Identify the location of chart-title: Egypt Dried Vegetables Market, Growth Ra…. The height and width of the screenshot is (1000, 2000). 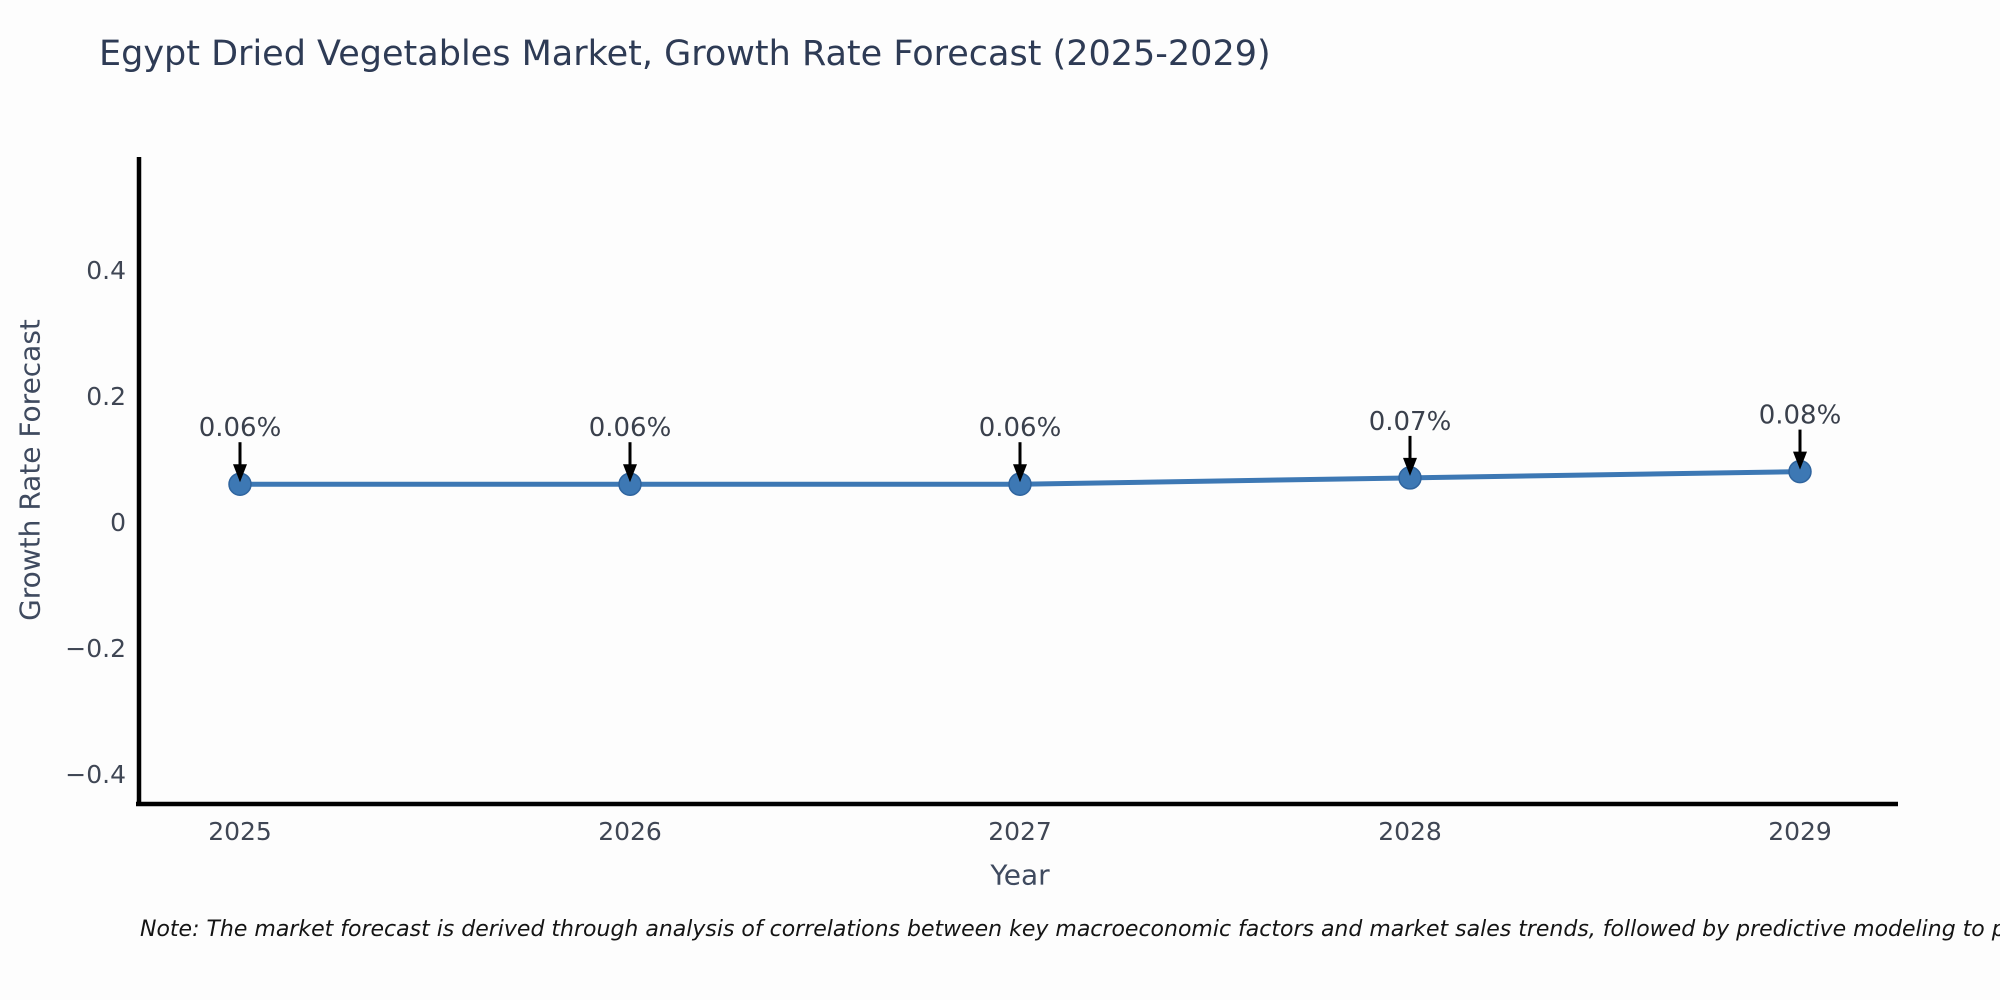
(685, 54).